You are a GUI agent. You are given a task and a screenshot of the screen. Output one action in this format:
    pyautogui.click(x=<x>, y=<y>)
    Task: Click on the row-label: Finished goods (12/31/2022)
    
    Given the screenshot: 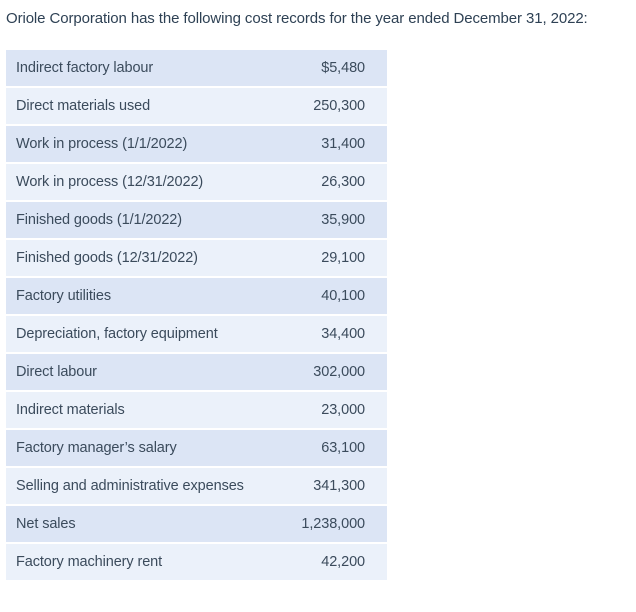 What is the action you would take?
    pyautogui.click(x=107, y=258)
    